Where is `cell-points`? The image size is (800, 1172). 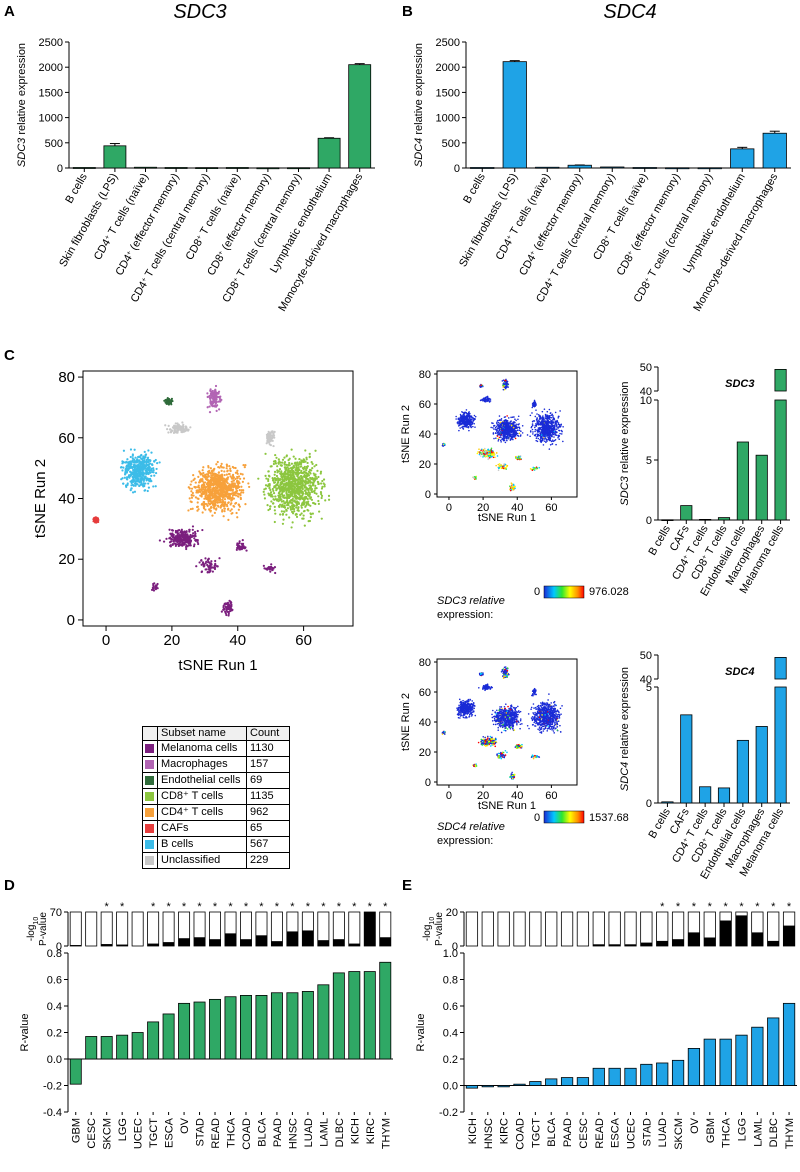
cell-points is located at coordinates (502, 435).